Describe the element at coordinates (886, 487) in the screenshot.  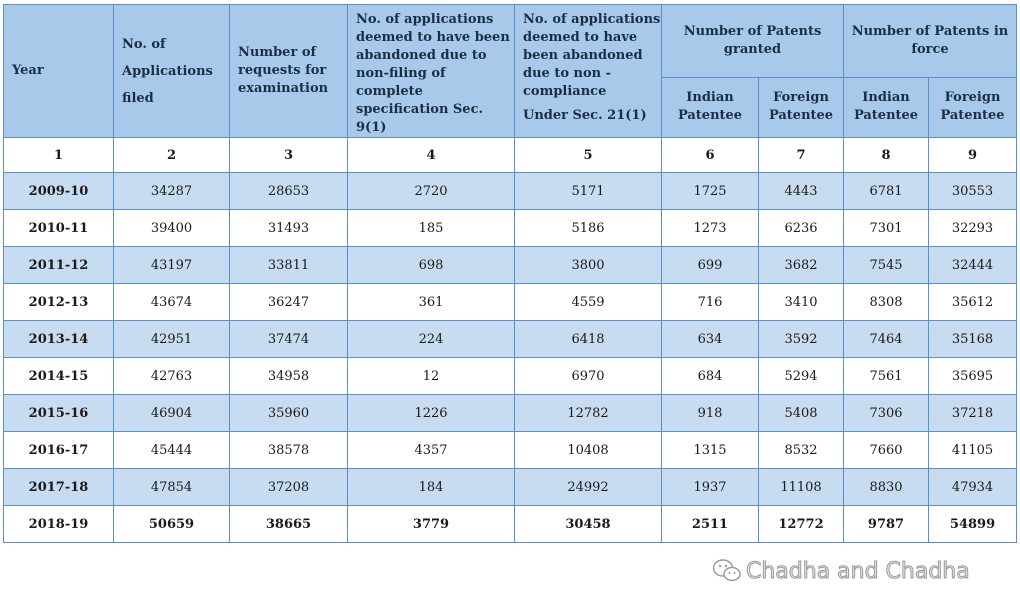
I see `value-cell: 8830` at that location.